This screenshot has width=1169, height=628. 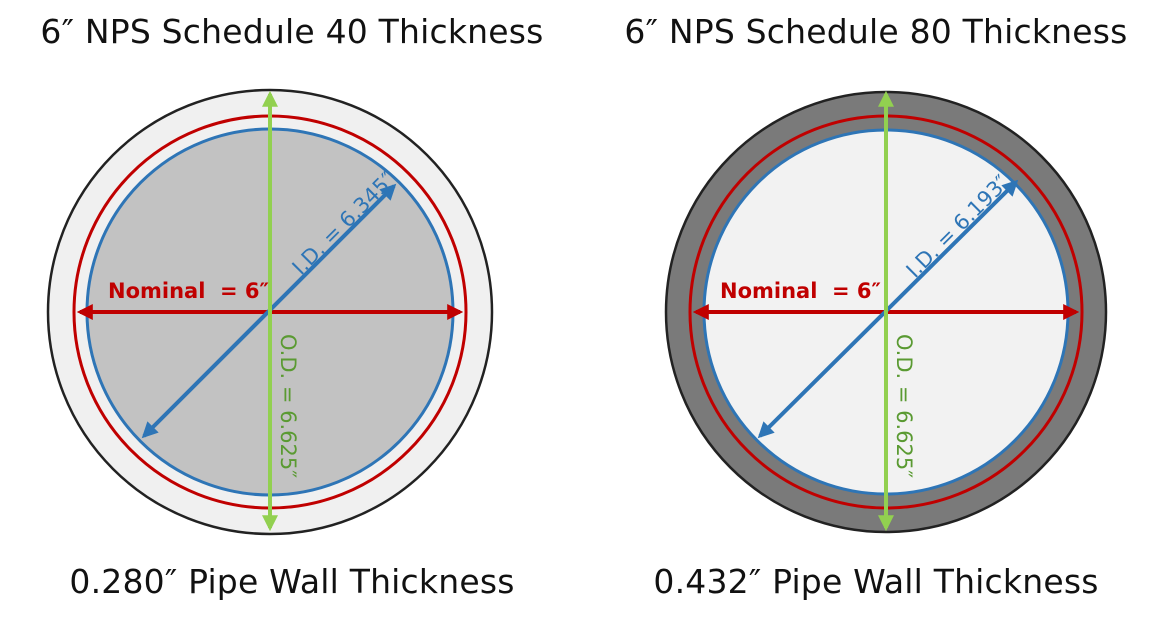 What do you see at coordinates (876, 31) in the screenshot?
I see `schedule-80-title: 6″ NPS Schedule 80 Thickness` at bounding box center [876, 31].